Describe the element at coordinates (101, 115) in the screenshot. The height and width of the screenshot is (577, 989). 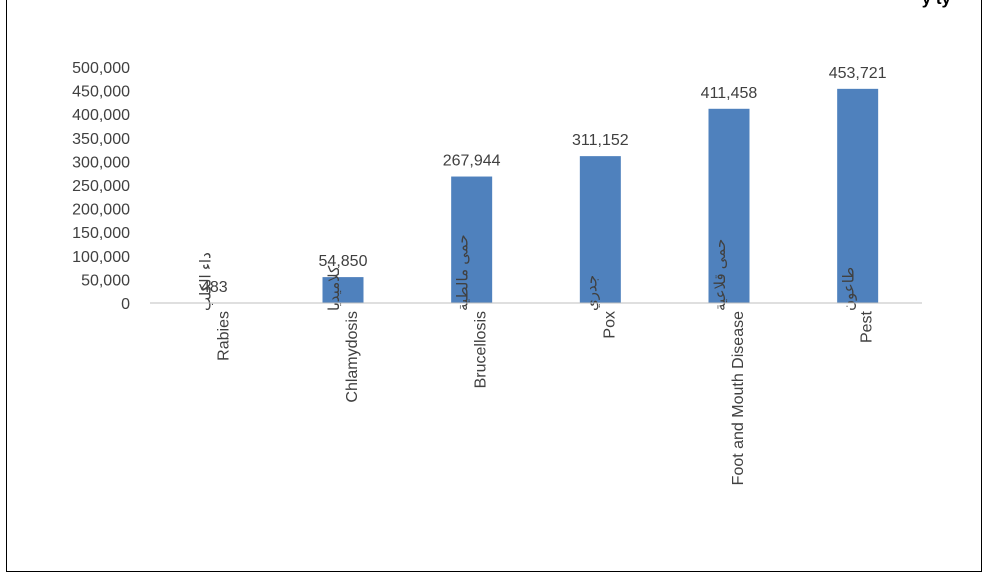
I see `y-tick-label: 400,000` at that location.